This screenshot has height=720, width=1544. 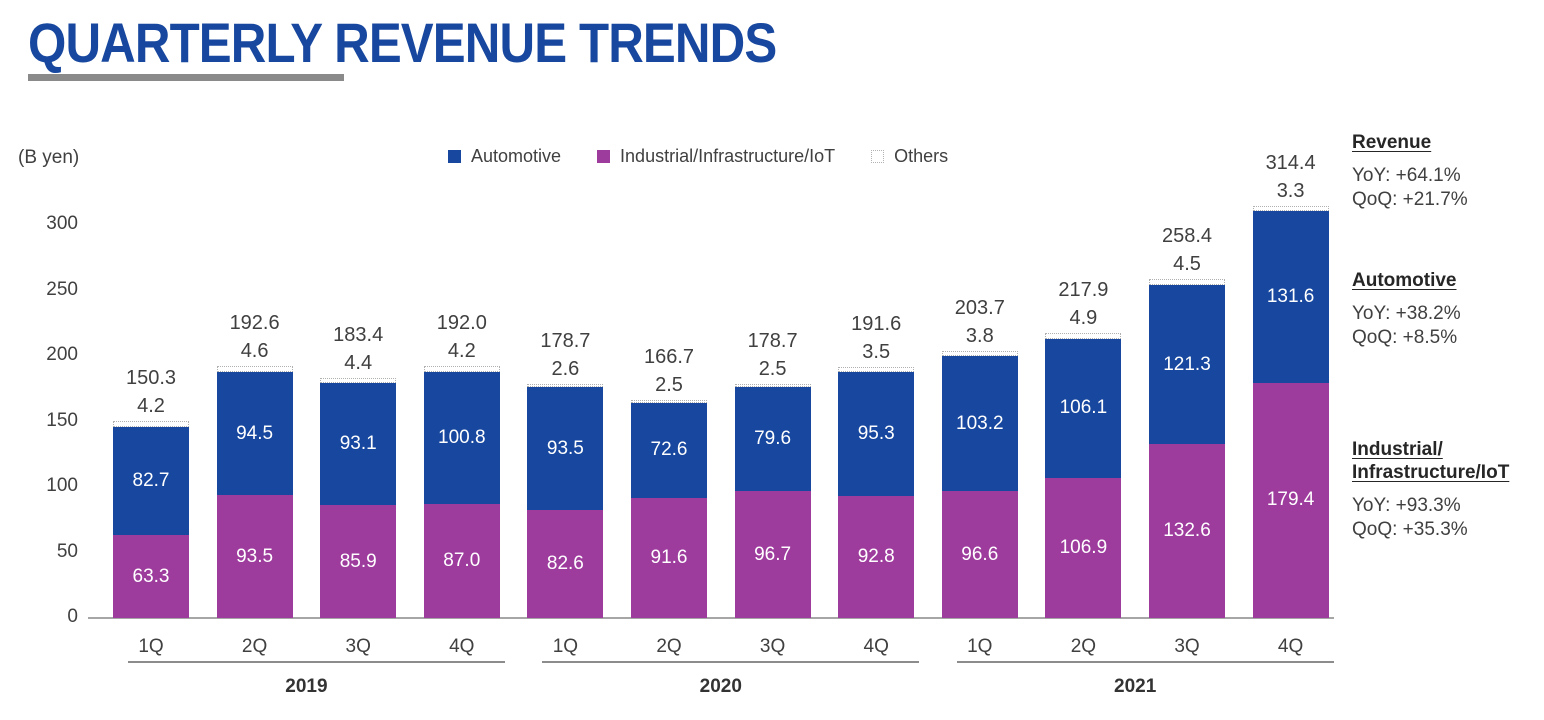 What do you see at coordinates (72, 616) in the screenshot?
I see `y-axis-tick-label: 0` at bounding box center [72, 616].